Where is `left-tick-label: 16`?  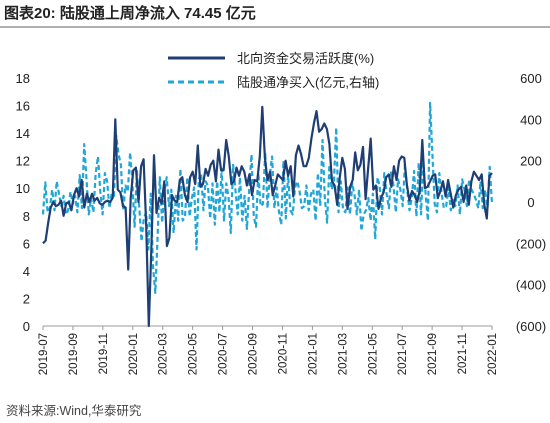
left-tick-label: 16 is located at coordinates (23, 106).